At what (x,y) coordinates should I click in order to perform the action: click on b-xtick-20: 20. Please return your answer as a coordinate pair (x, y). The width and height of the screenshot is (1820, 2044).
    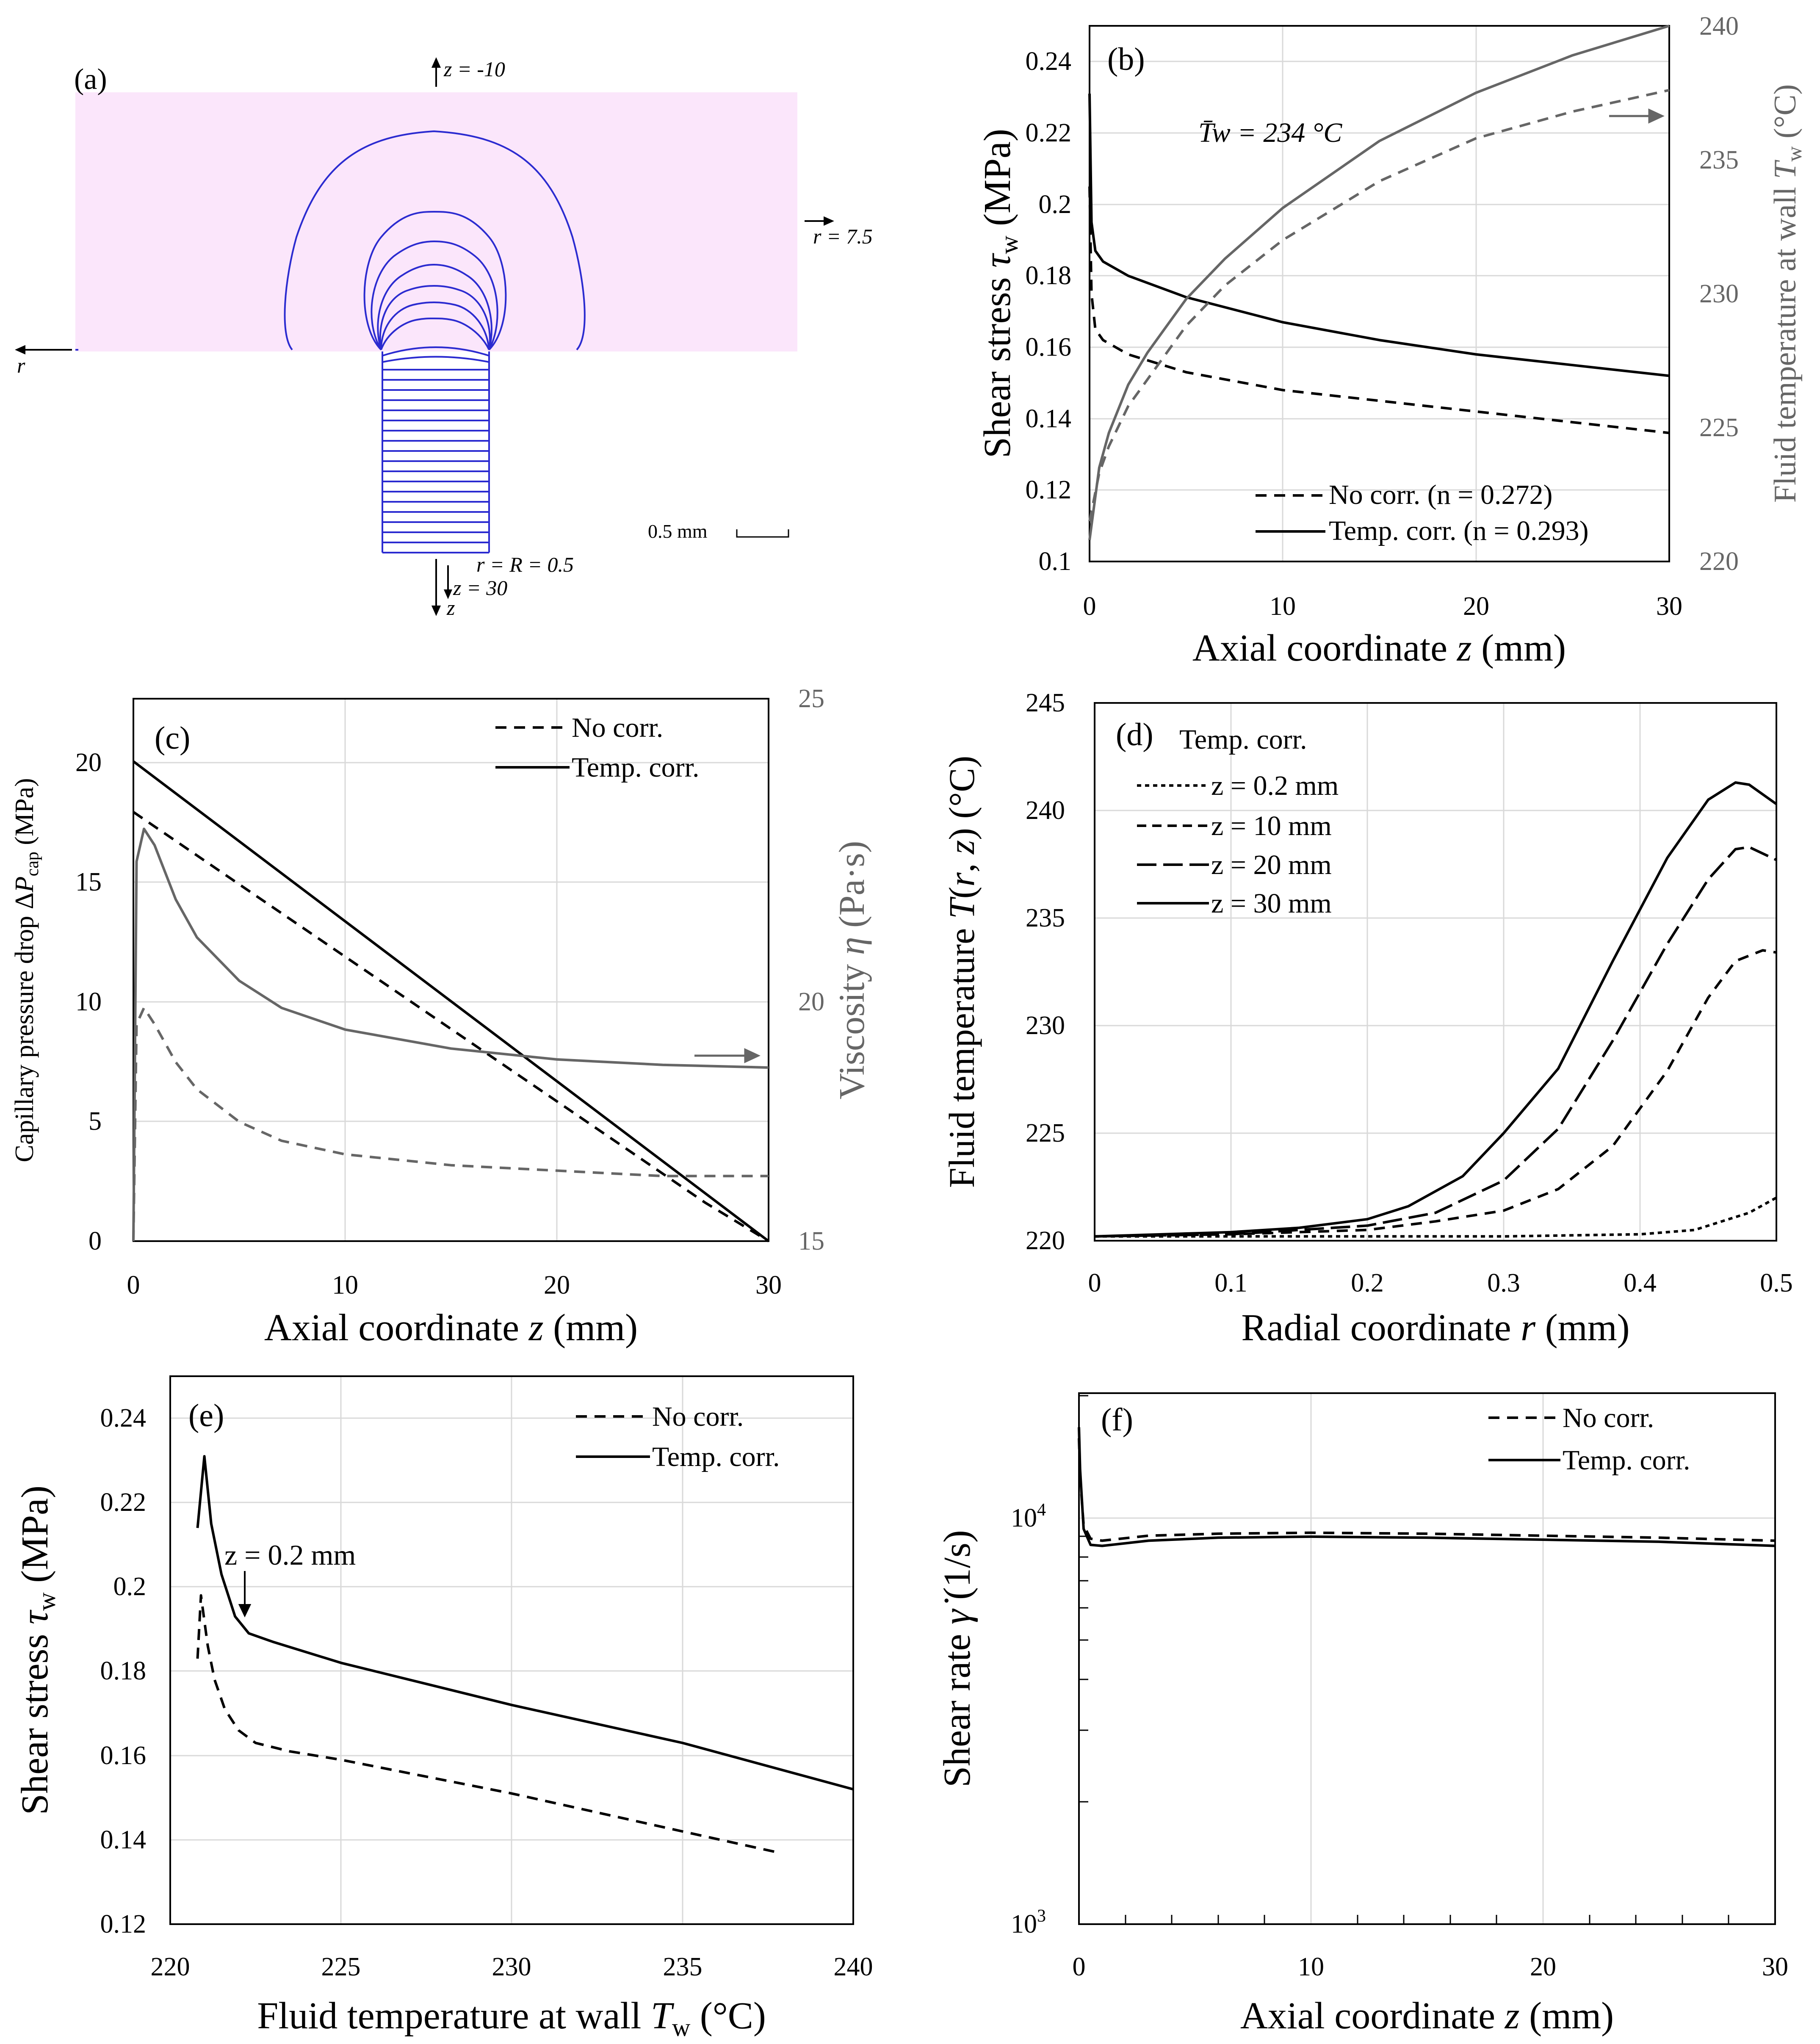
    Looking at the image, I should click on (1476, 607).